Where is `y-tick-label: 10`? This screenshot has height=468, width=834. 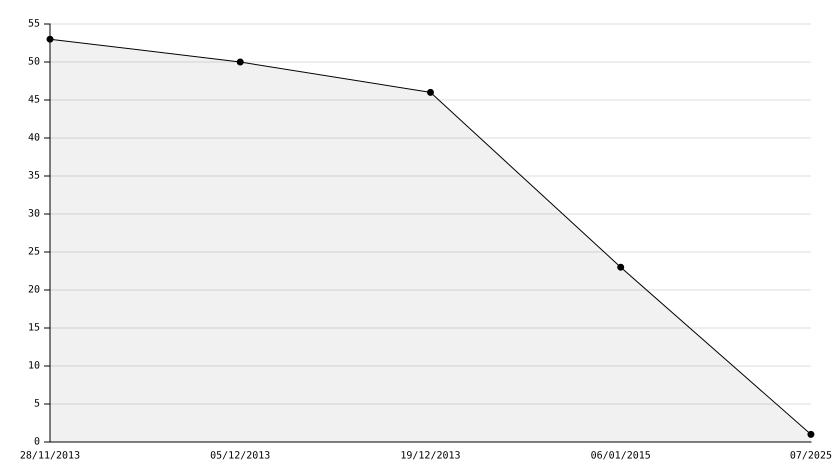
y-tick-label: 10 is located at coordinates (34, 366).